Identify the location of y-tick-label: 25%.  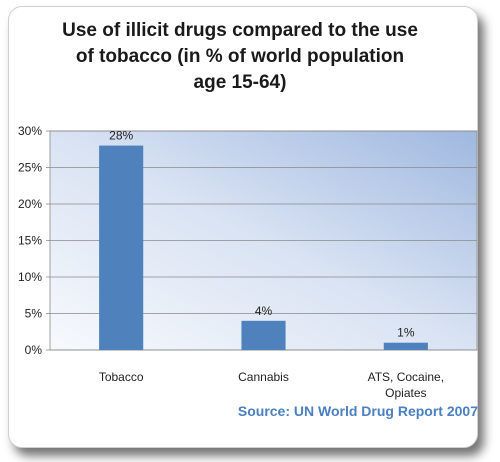
(30, 168).